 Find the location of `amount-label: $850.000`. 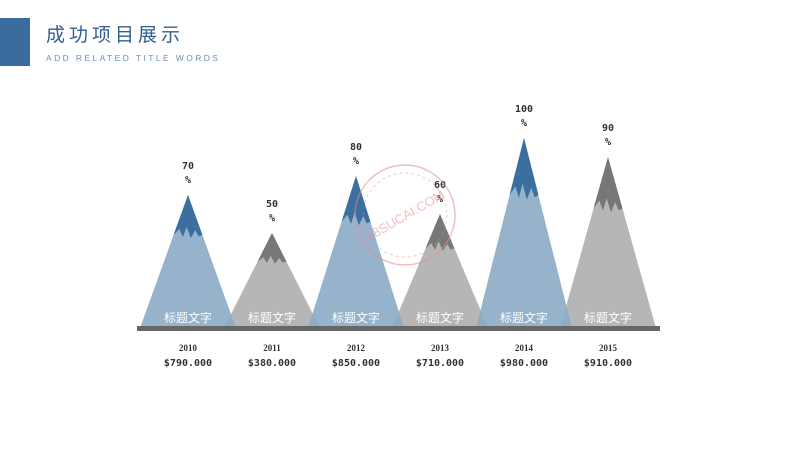

amount-label: $850.000 is located at coordinates (356, 363).